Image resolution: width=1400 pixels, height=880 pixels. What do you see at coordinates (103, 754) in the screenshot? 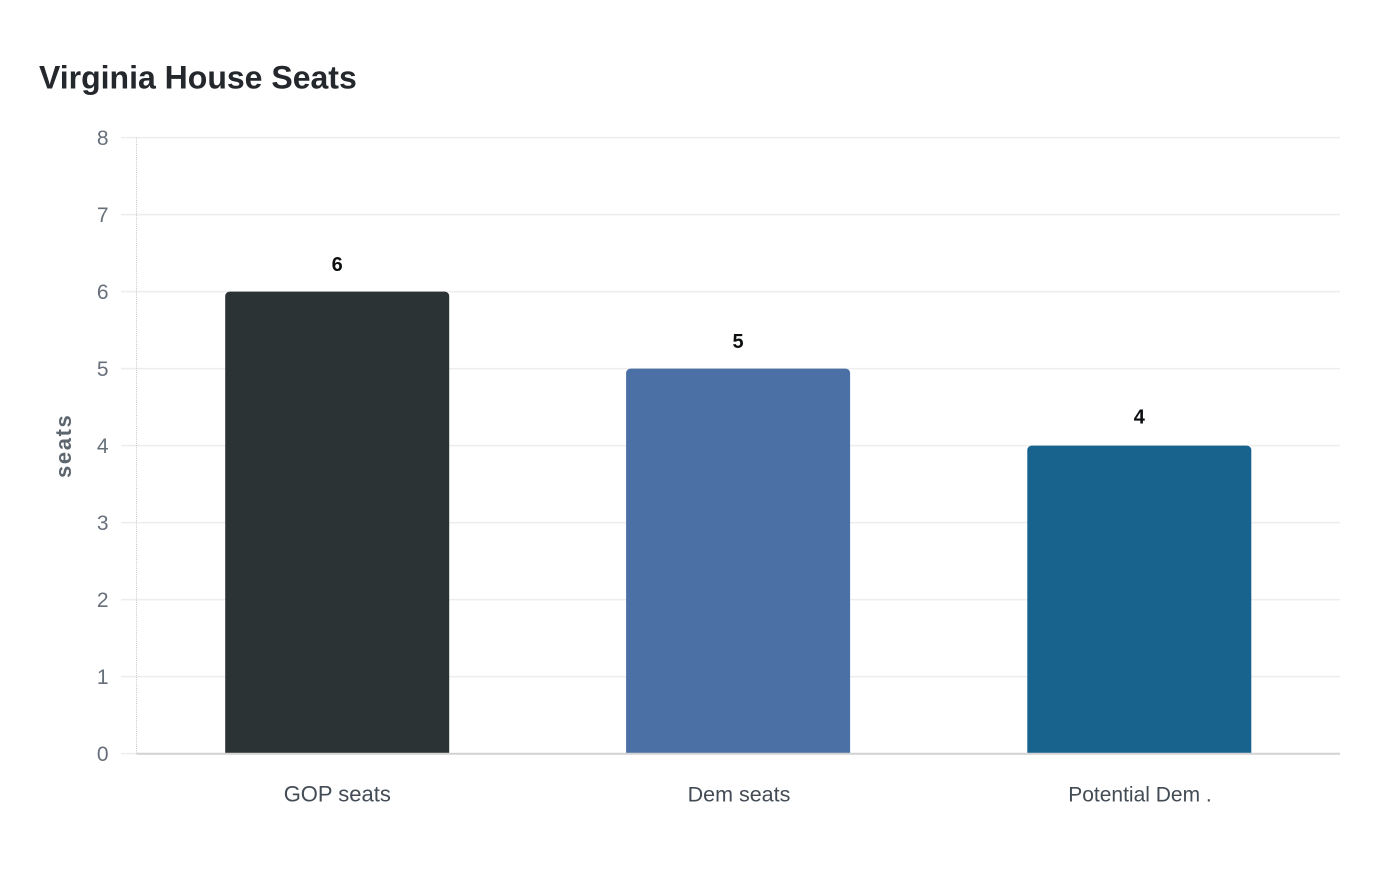
I see `svg-text: 0` at bounding box center [103, 754].